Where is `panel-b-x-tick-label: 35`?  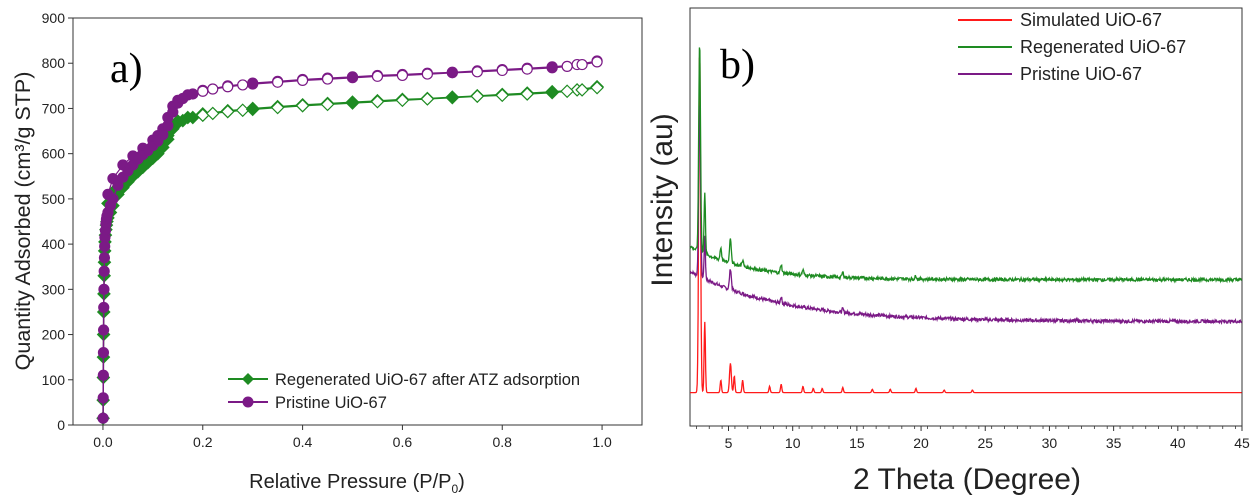 panel-b-x-tick-label: 35 is located at coordinates (1114, 443).